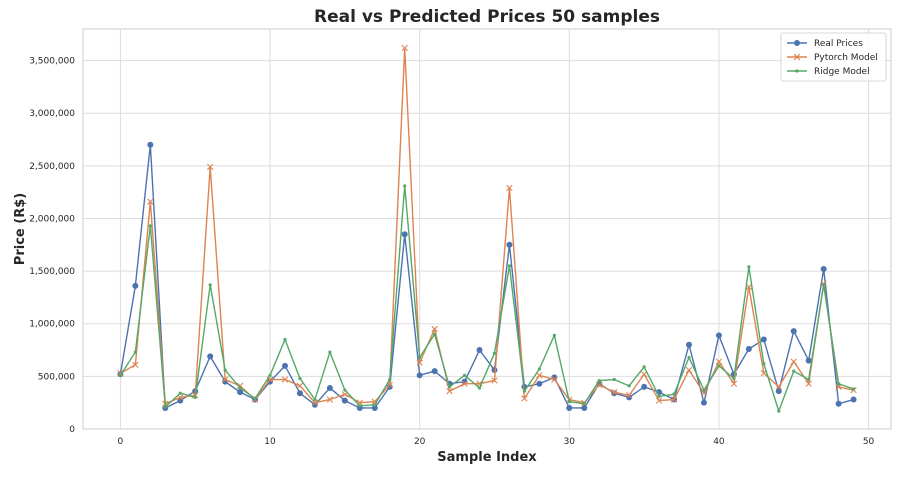  Describe the element at coordinates (52, 325) in the screenshot. I see `y-tick-label: 1,000,000` at that location.